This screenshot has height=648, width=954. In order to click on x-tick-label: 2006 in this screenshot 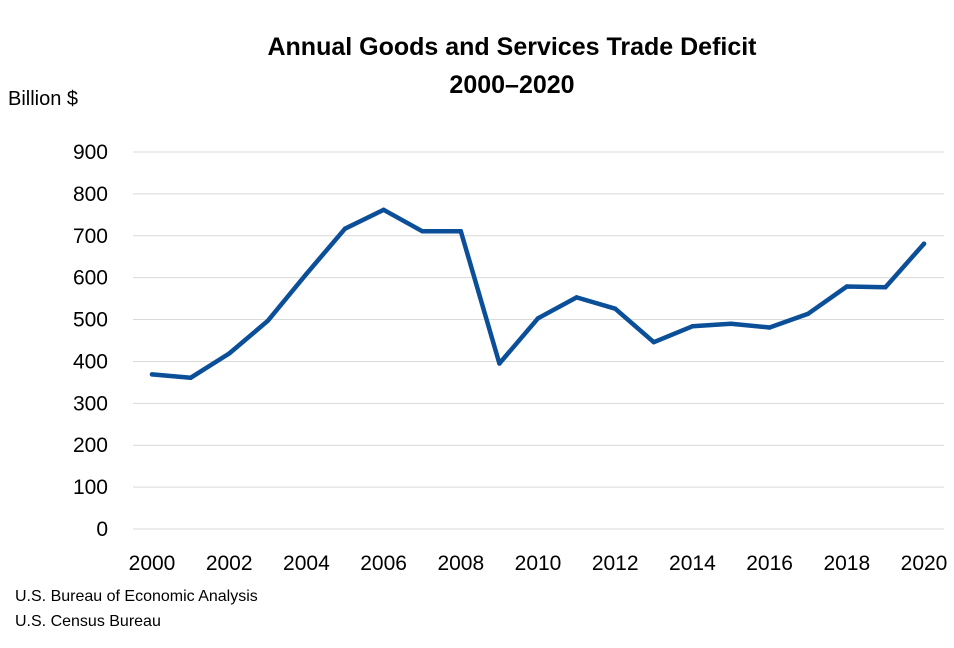, I will do `click(383, 563)`.